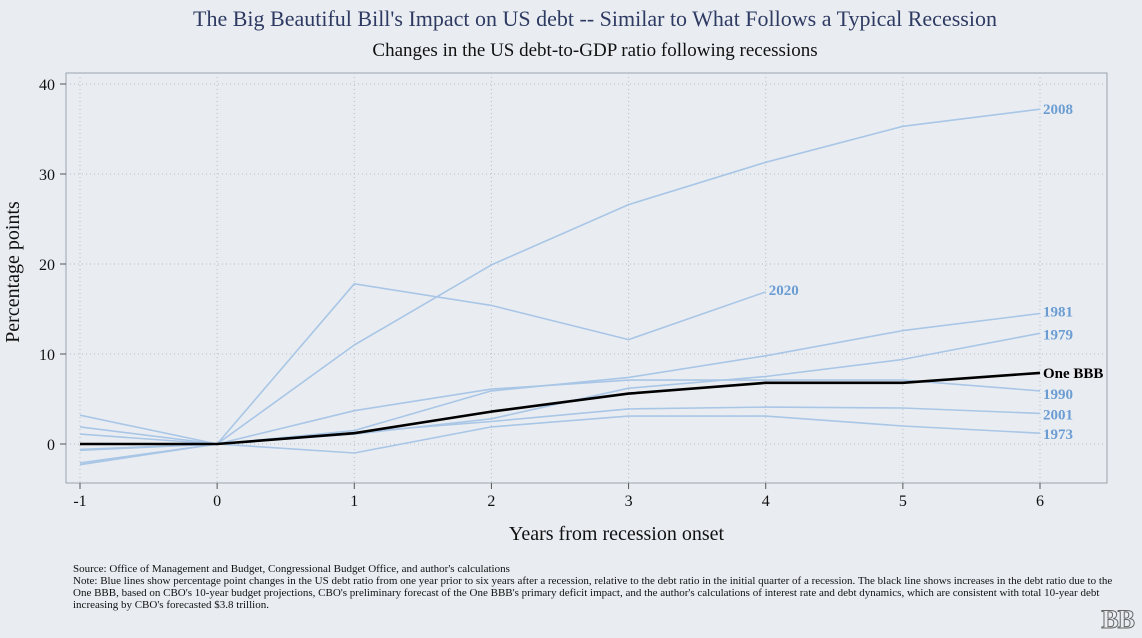  I want to click on y-tick-label: 20, so click(47, 265).